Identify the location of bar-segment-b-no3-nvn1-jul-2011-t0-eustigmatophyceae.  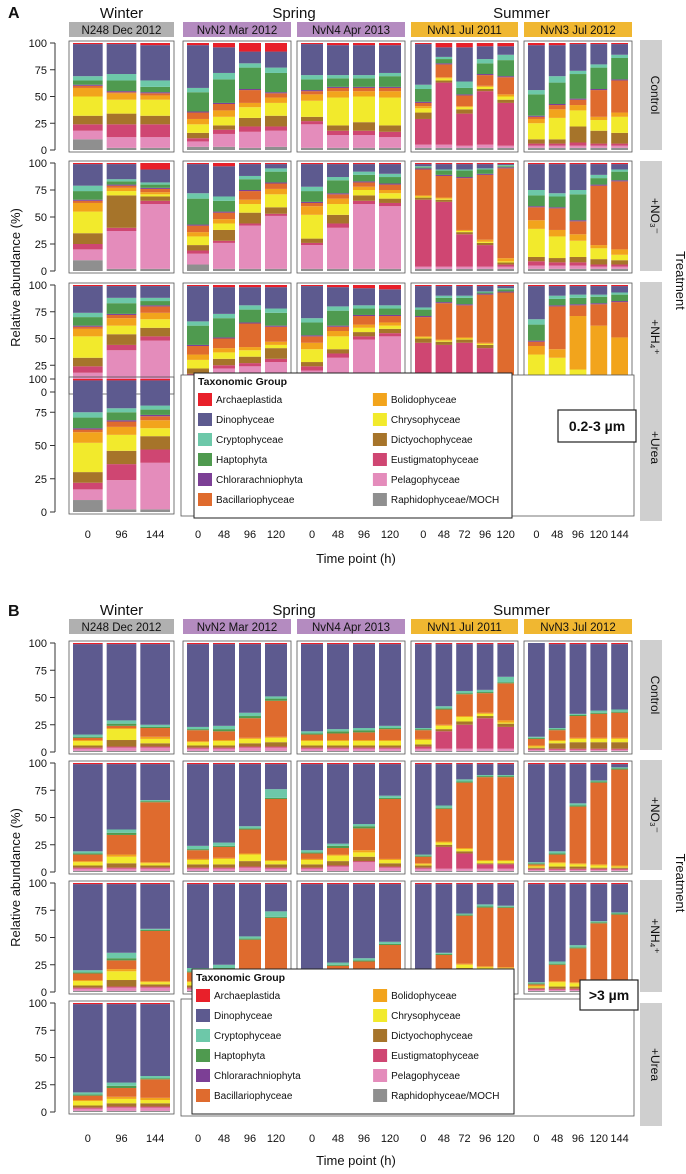
(423, 868).